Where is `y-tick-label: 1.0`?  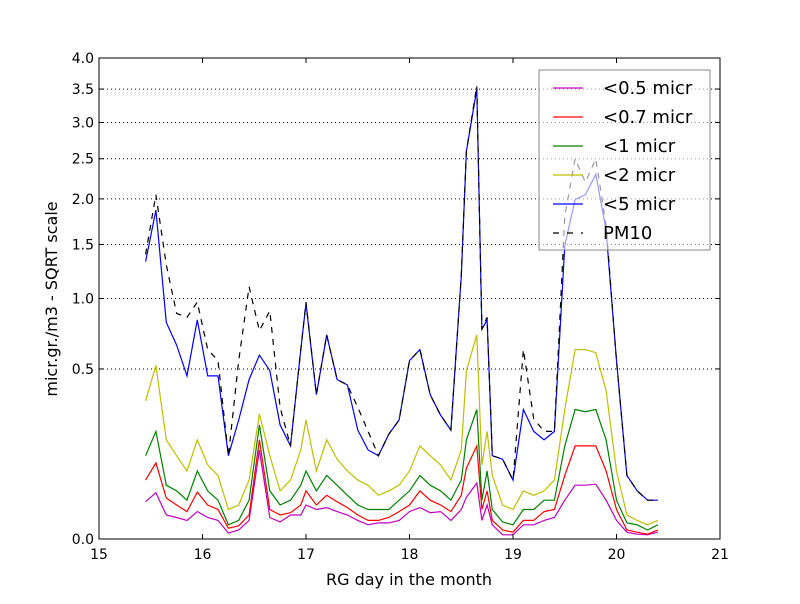
y-tick-label: 1.0 is located at coordinates (83, 300).